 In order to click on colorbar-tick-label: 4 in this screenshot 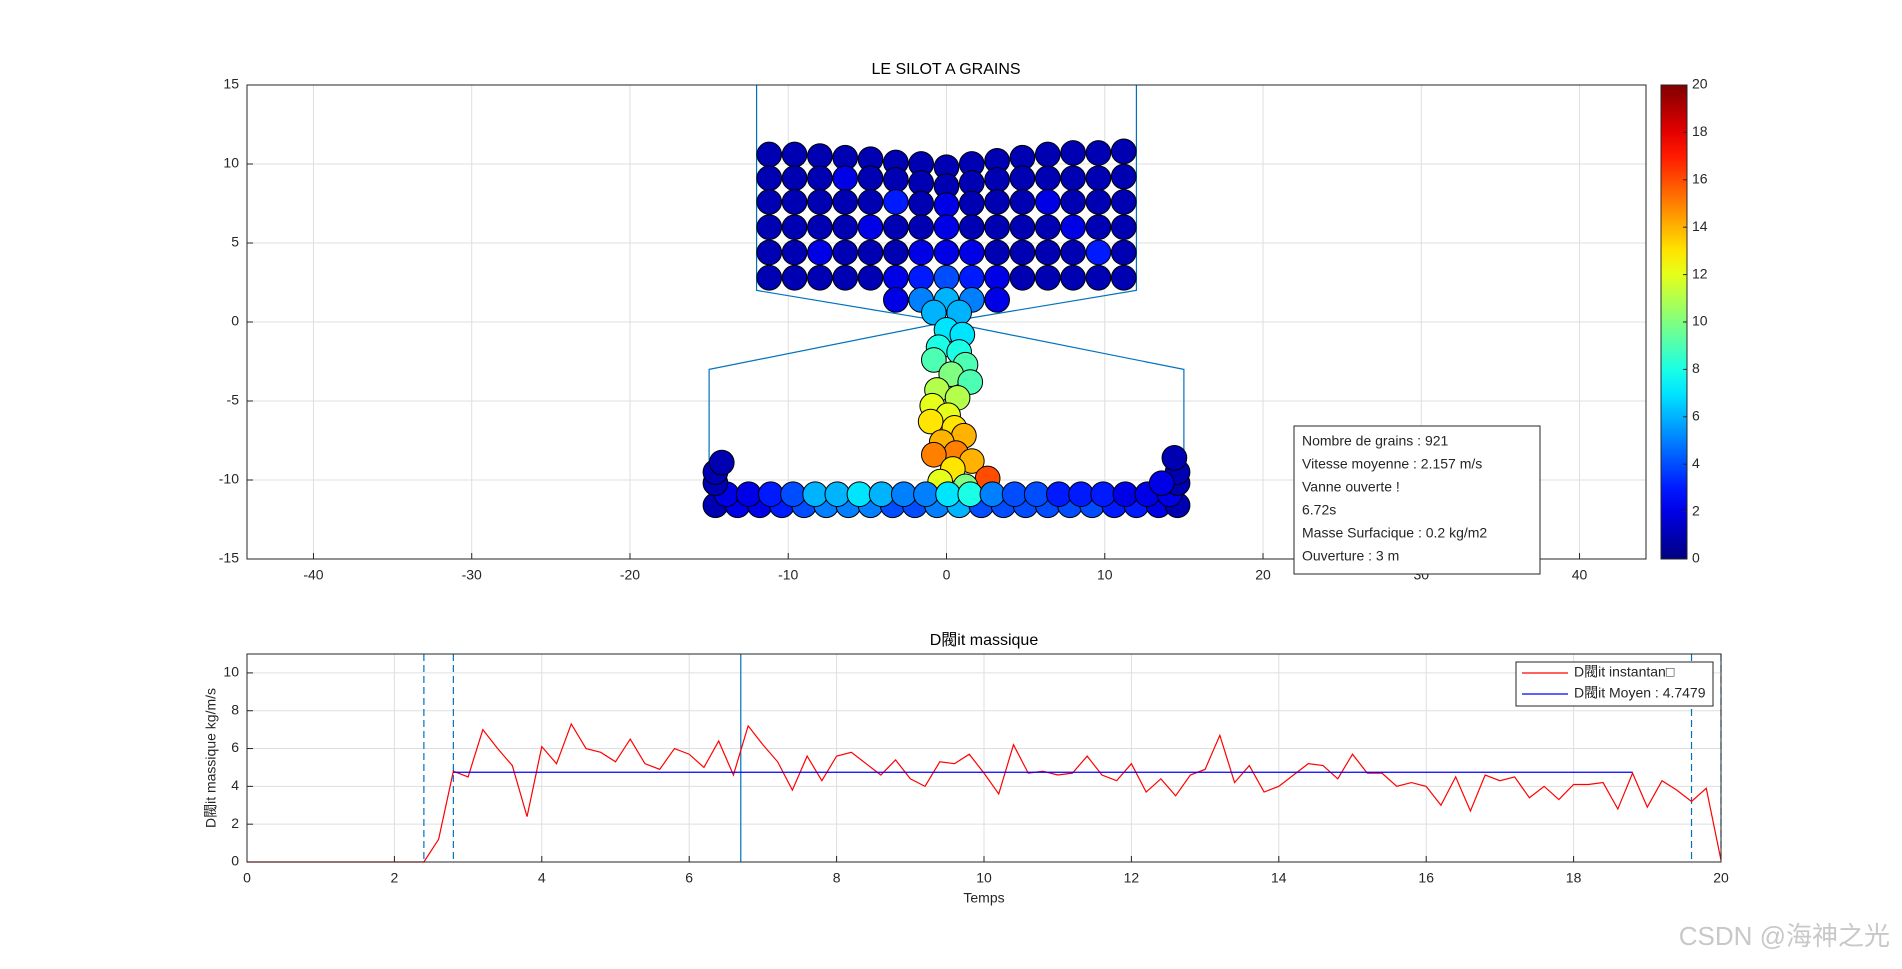, I will do `click(1696, 463)`.